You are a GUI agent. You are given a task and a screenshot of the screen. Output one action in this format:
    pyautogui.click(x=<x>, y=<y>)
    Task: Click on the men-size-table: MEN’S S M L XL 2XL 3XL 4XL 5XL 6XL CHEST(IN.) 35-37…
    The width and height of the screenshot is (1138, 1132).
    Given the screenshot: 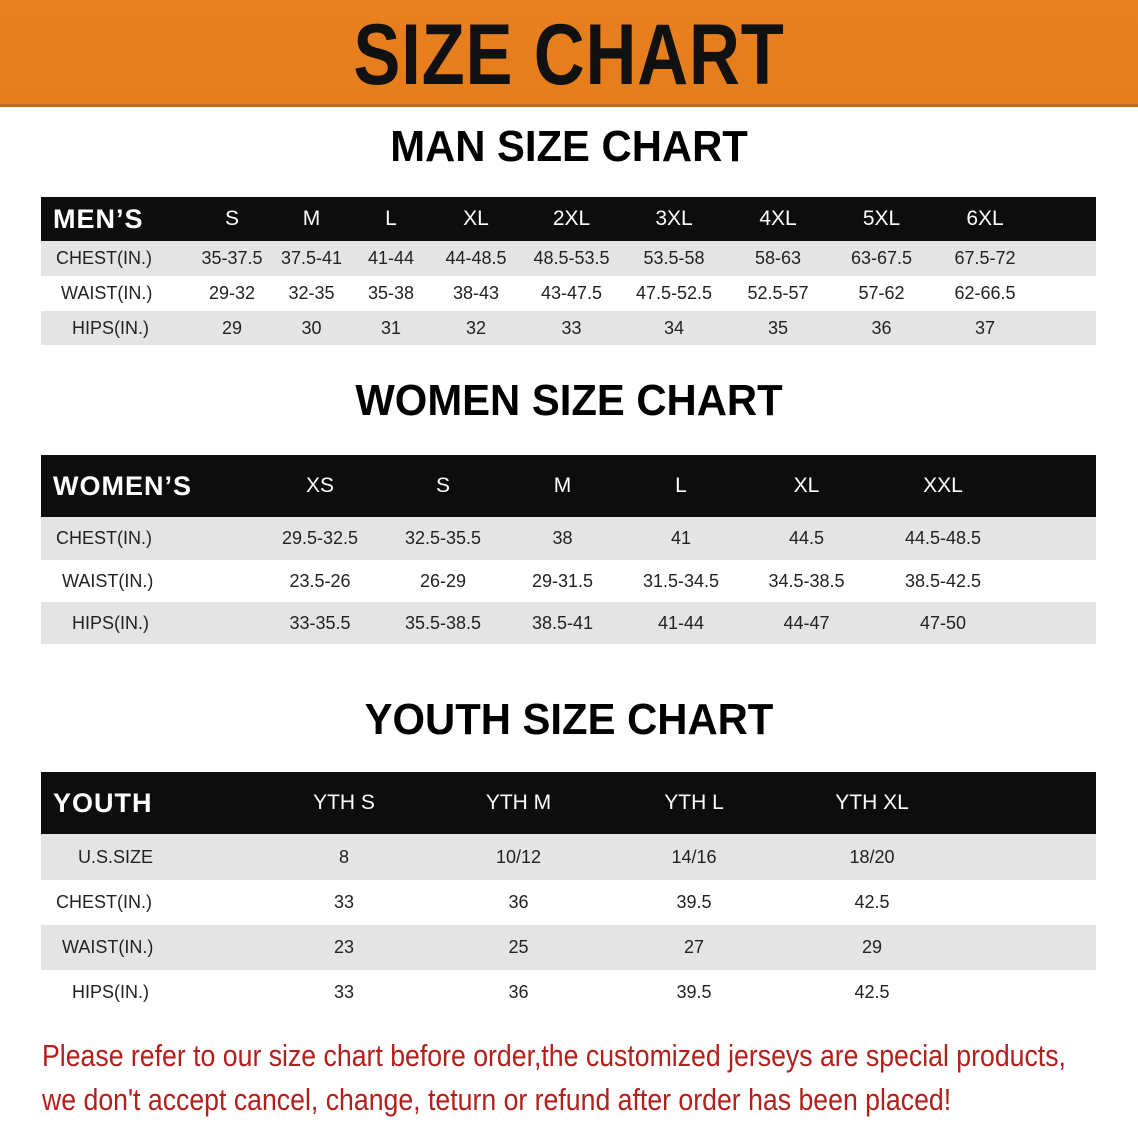 What is the action you would take?
    pyautogui.click(x=568, y=271)
    